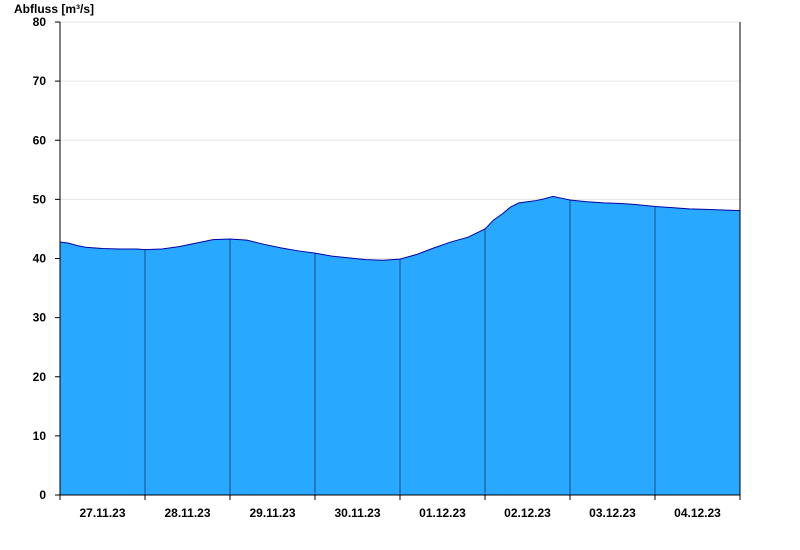 This screenshot has width=800, height=550. Describe the element at coordinates (527, 513) in the screenshot. I see `x-tick-label-5: 02.12.23` at that location.